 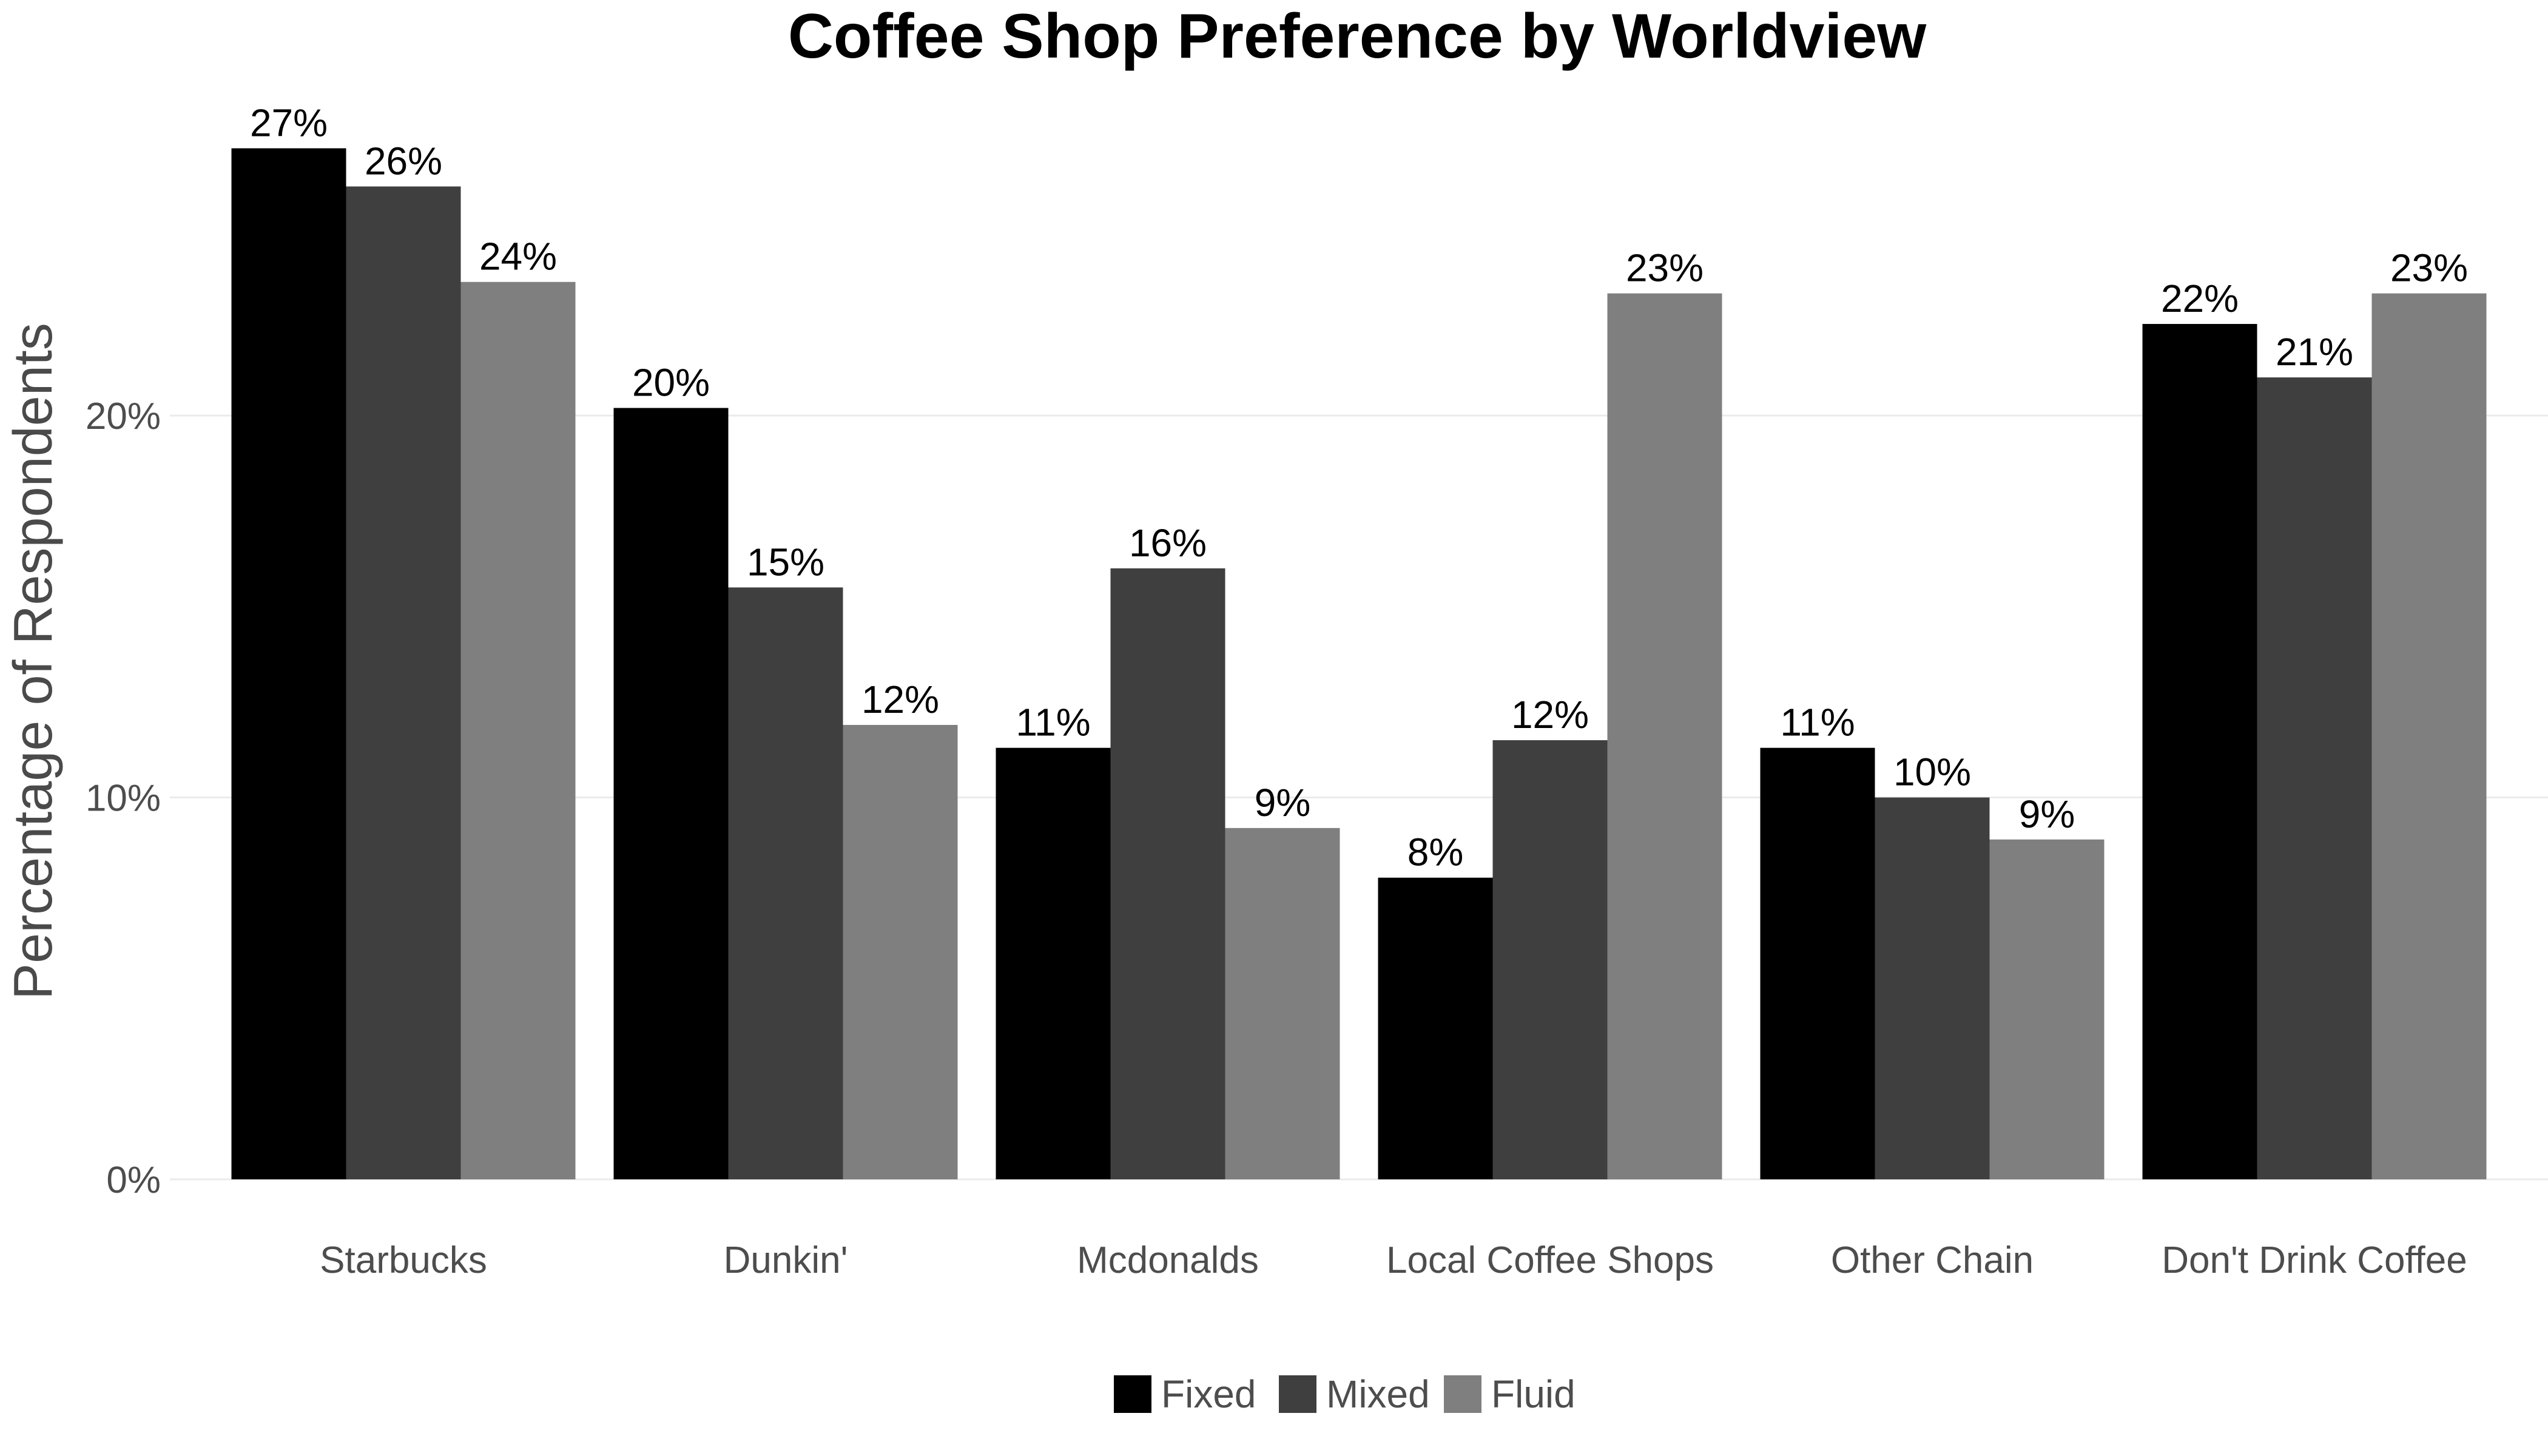 I want to click on bar-don-t-drink-coffee-fixed, so click(x=2199, y=751).